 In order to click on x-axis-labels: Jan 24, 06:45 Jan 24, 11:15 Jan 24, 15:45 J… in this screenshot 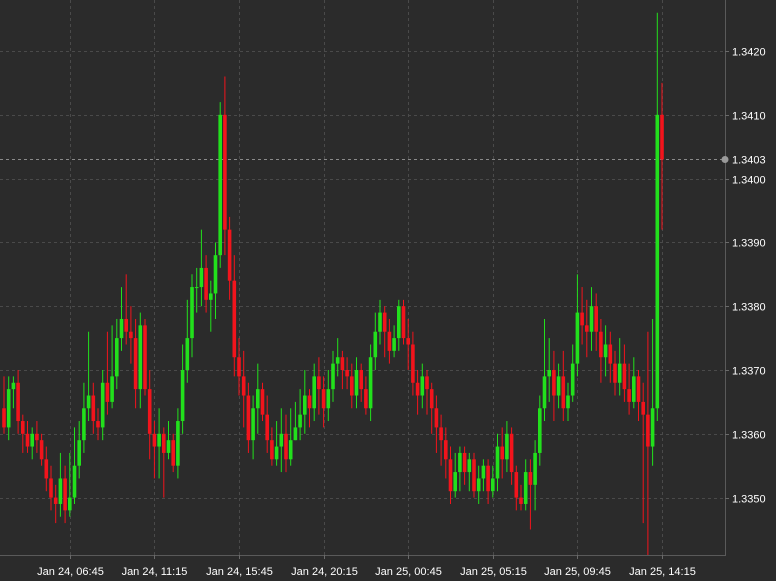, I will do `click(366, 566)`.